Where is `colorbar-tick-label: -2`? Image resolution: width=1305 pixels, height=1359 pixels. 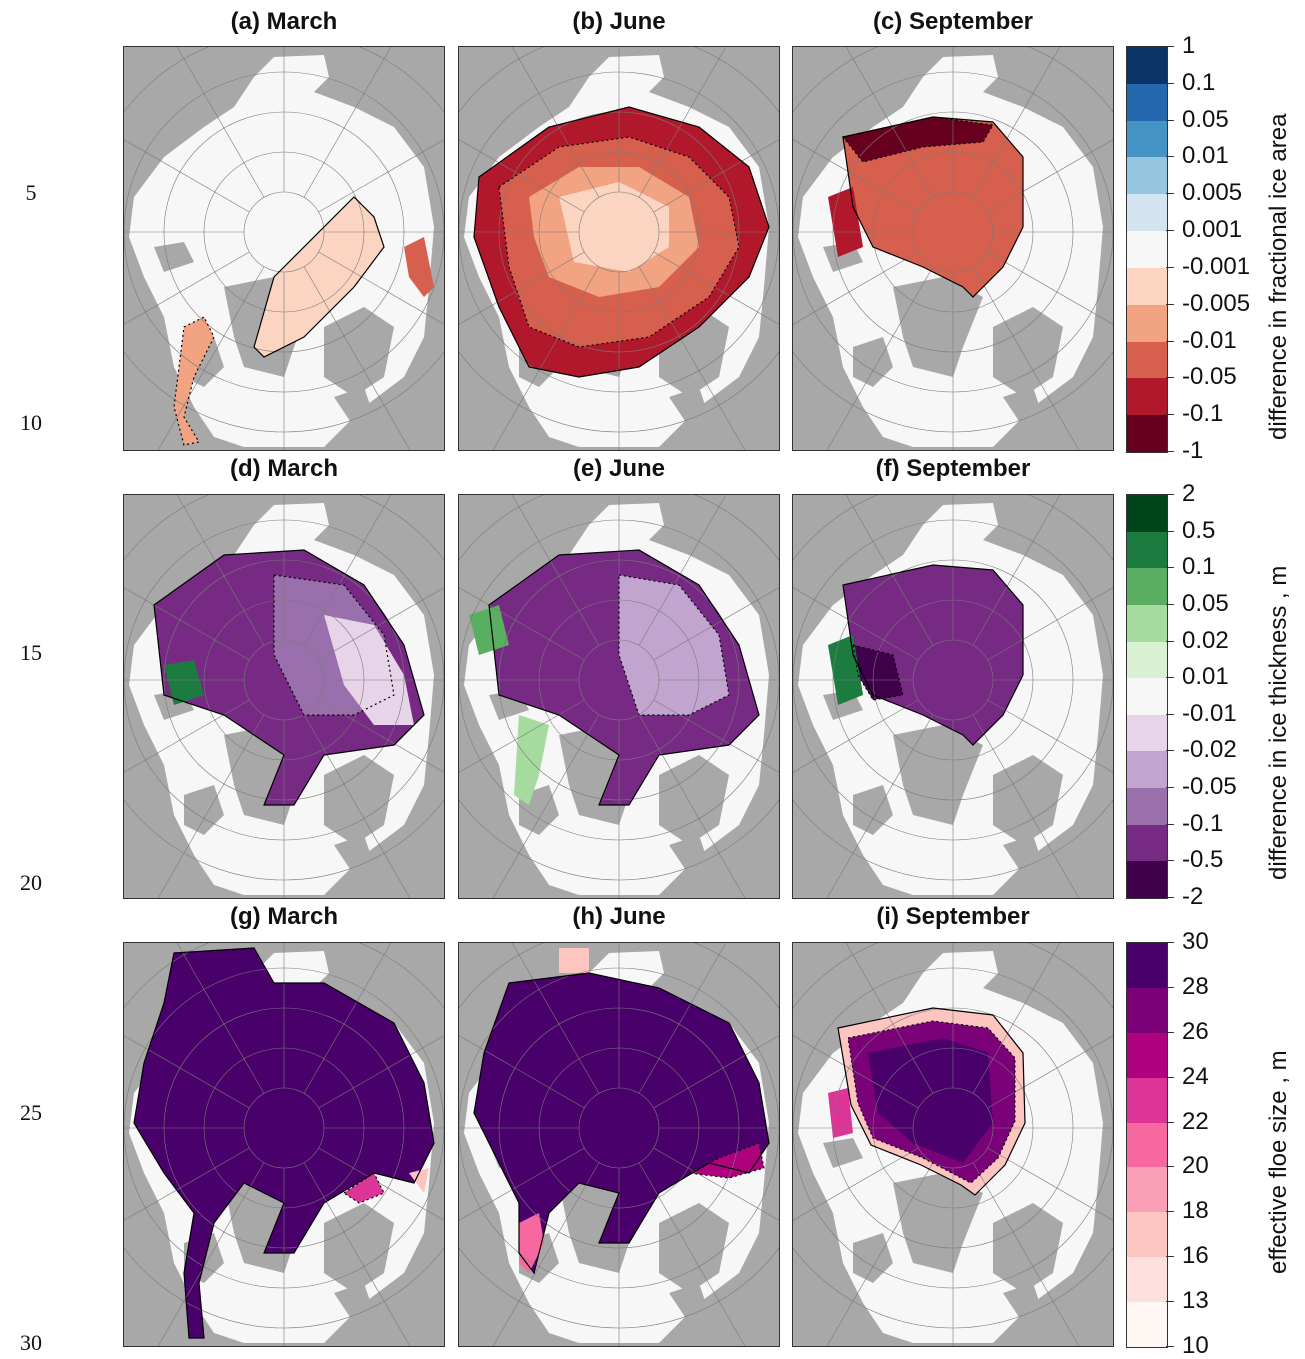 colorbar-tick-label: -2 is located at coordinates (1193, 896).